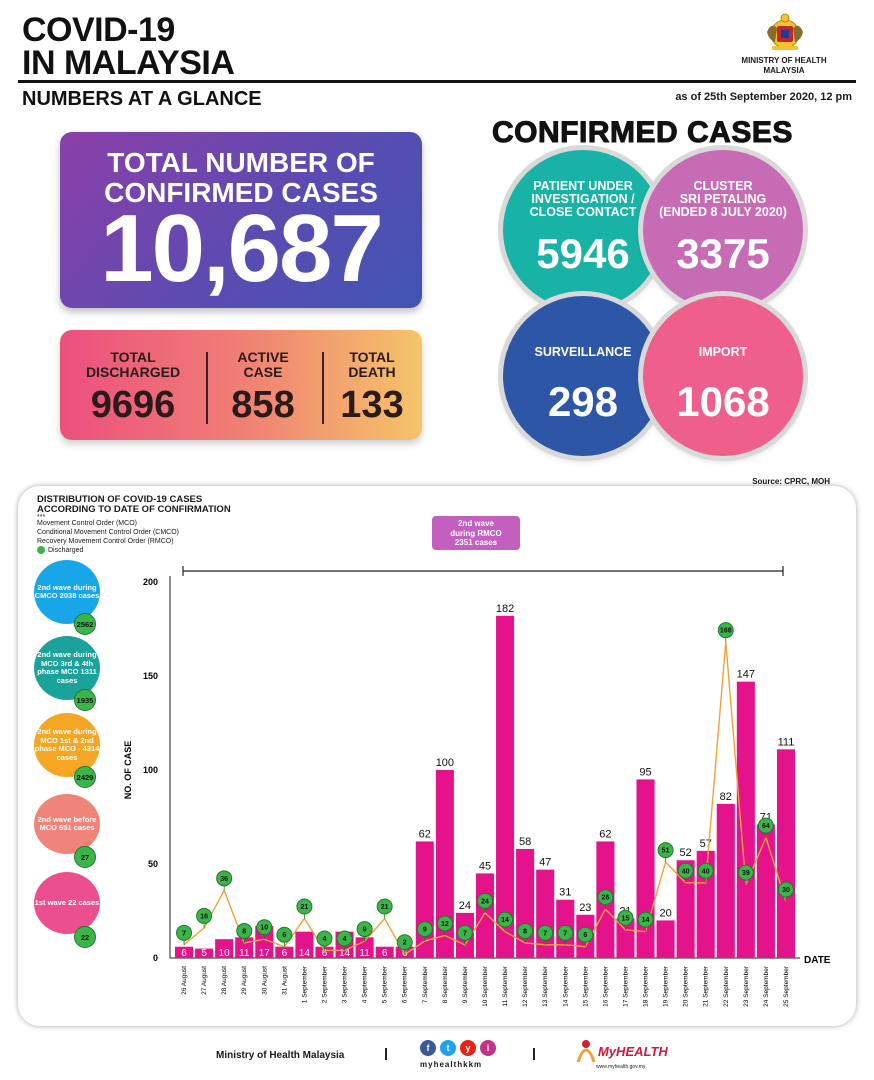 The image size is (874, 1080). What do you see at coordinates (225, 953) in the screenshot?
I see `bar-value-label: 10` at bounding box center [225, 953].